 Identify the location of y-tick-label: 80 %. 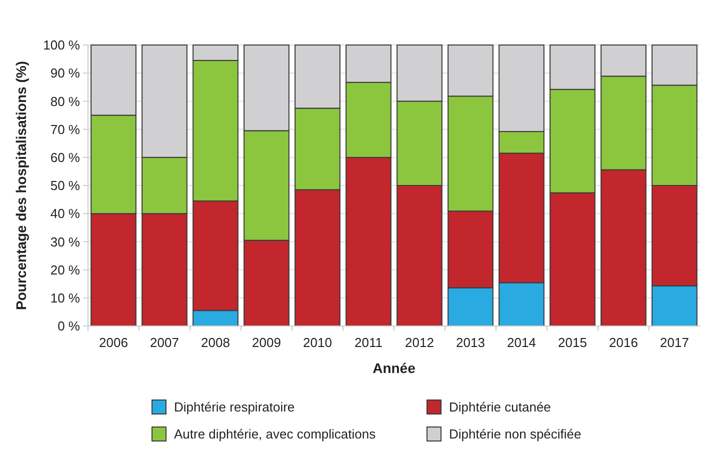
(65, 101).